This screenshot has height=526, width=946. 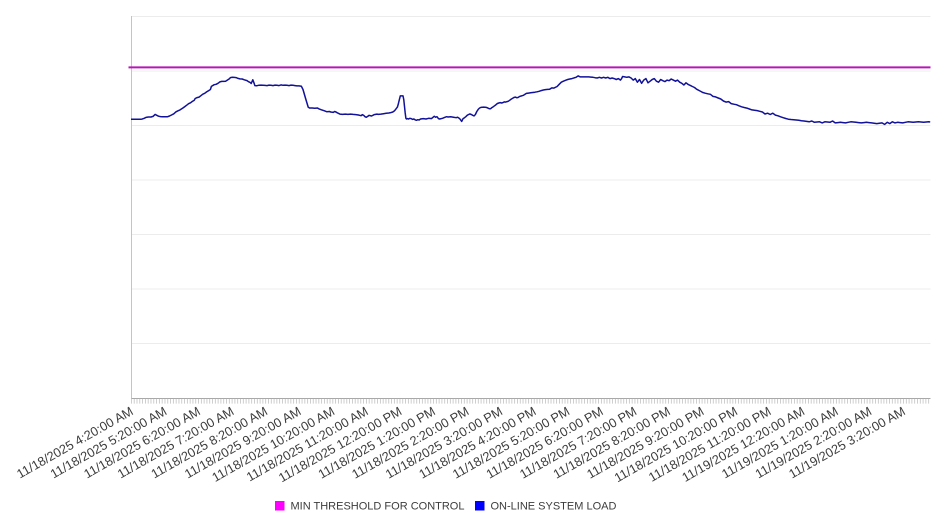 What do you see at coordinates (378, 507) in the screenshot?
I see `svg-text: MIN THRESHOLD FOR CONTROL` at bounding box center [378, 507].